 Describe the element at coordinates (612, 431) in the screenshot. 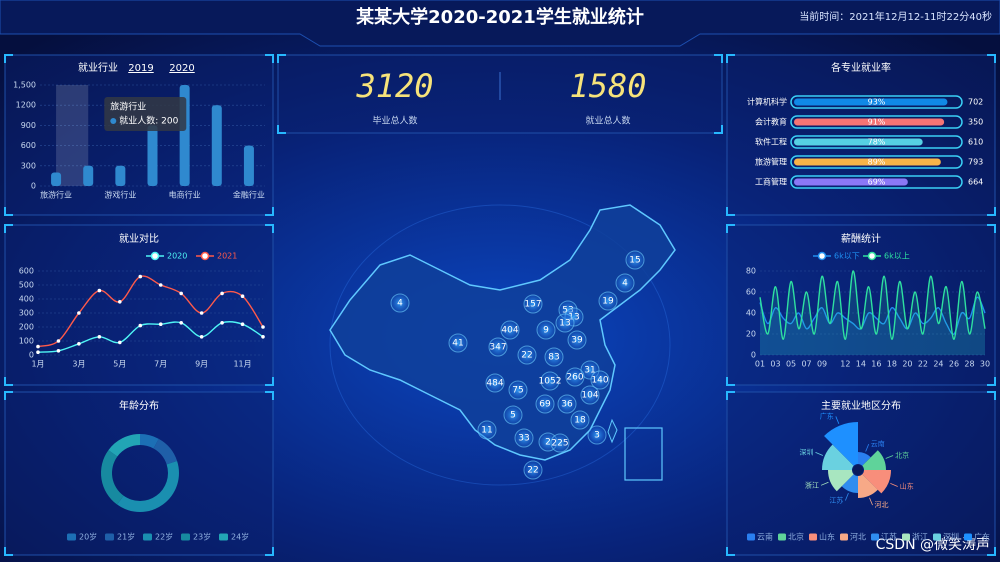

I see `taiwan` at that location.